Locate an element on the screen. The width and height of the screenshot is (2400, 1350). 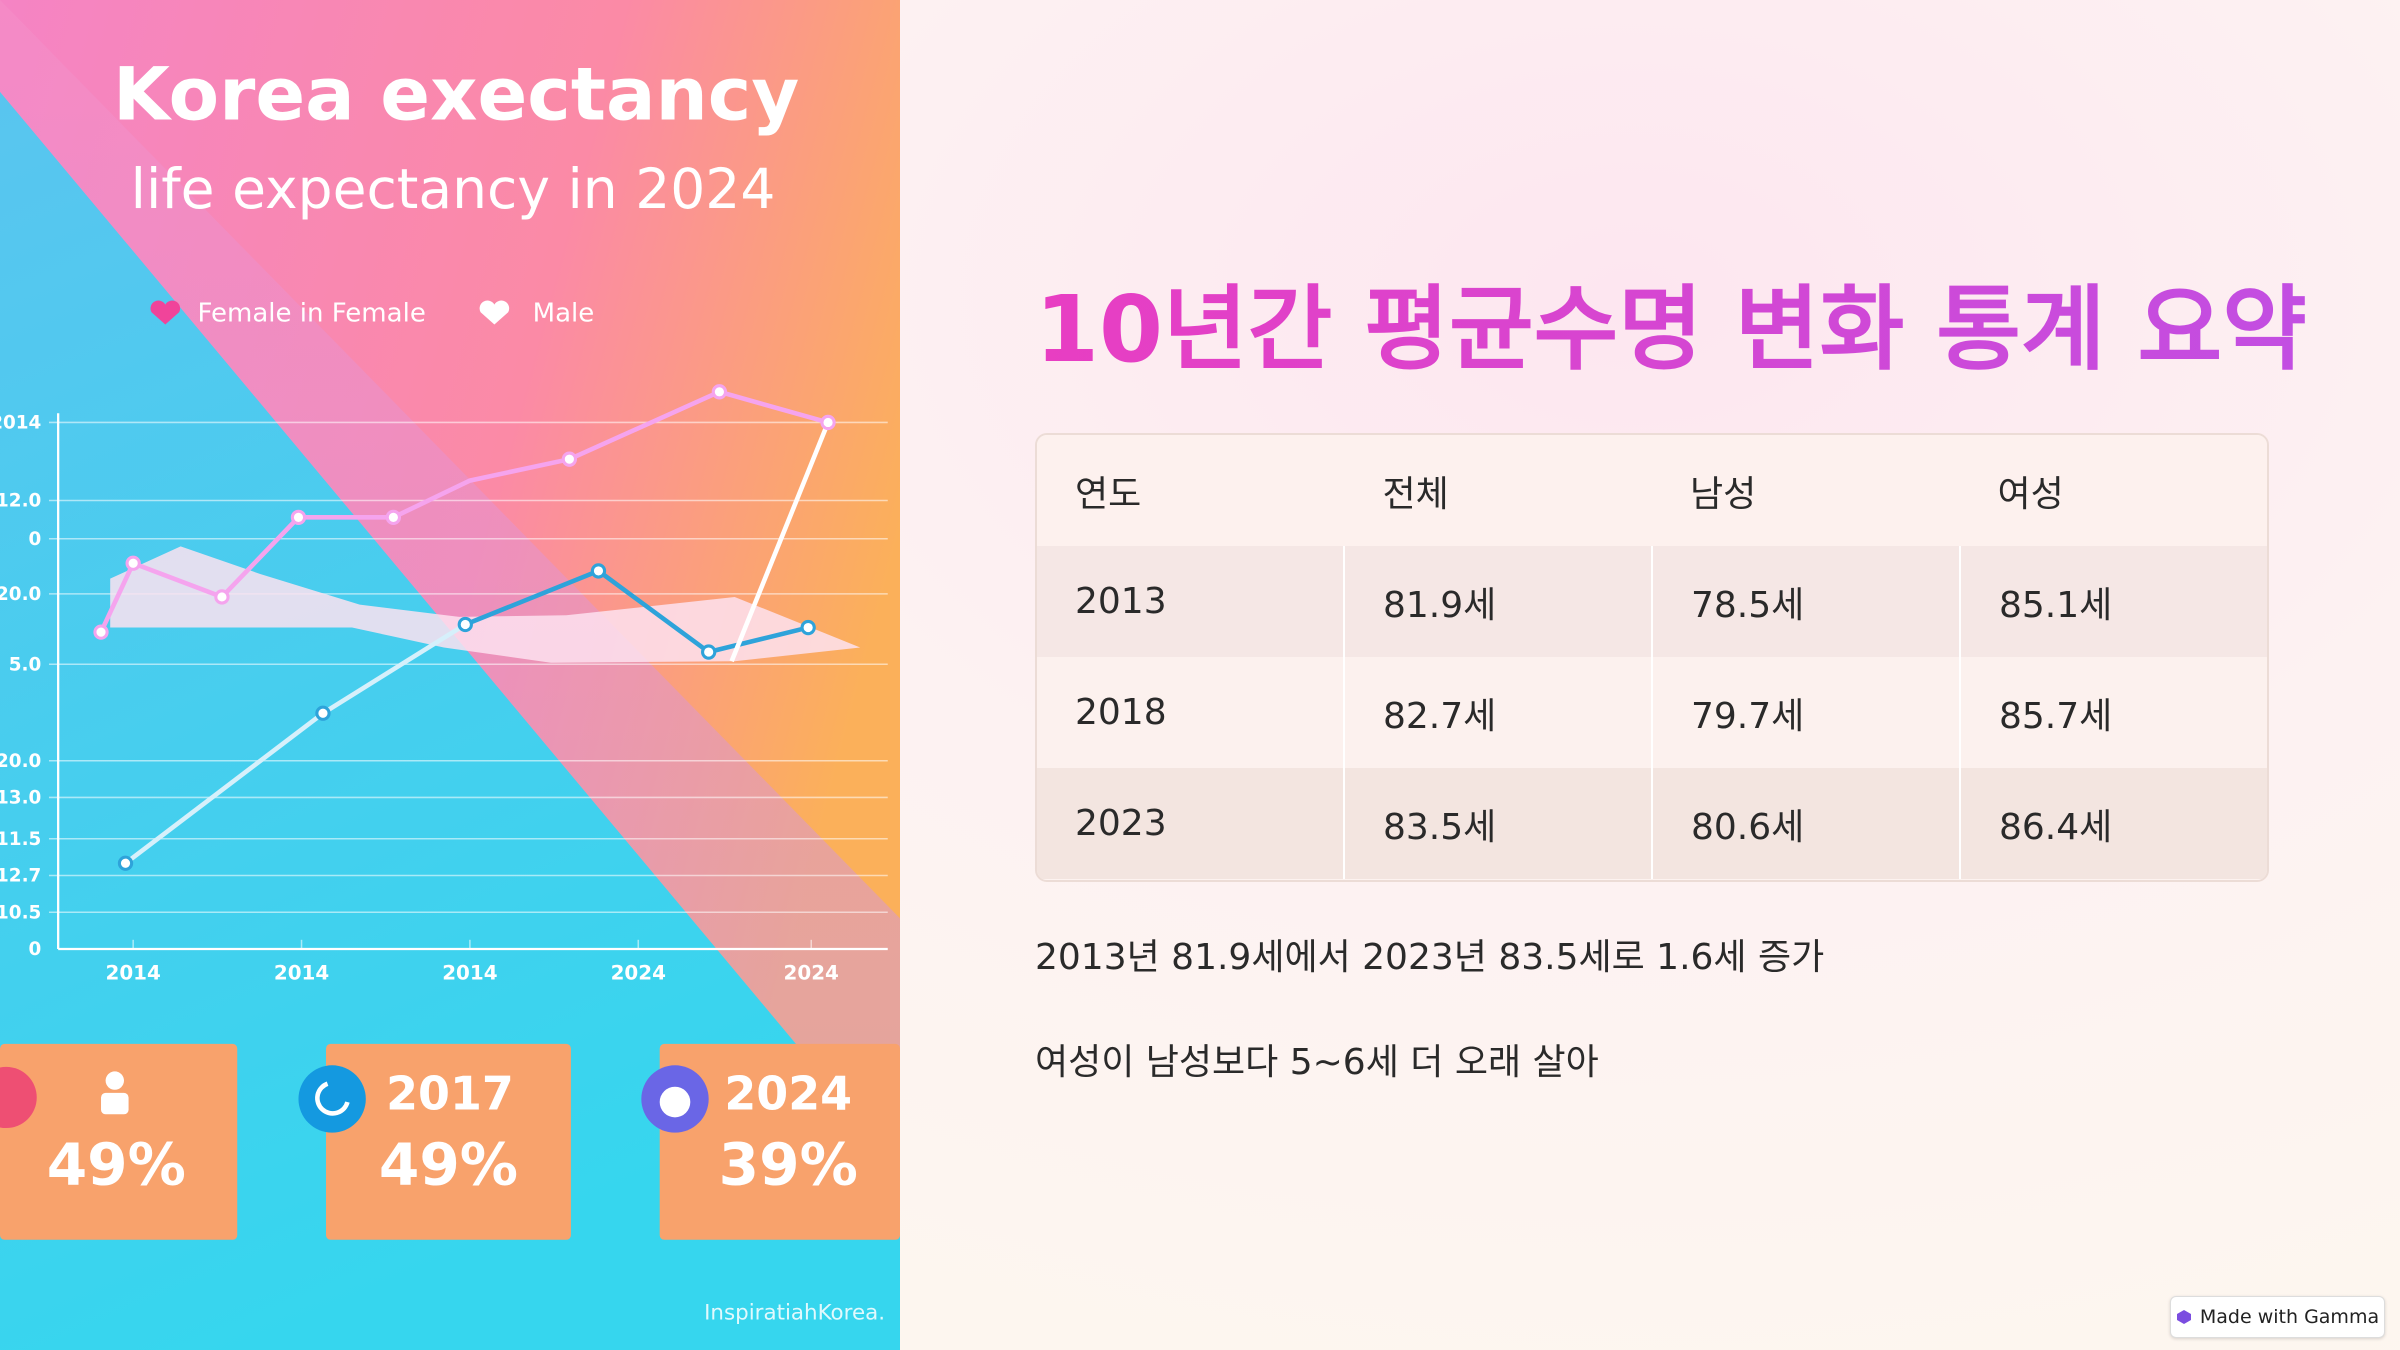
gamma-badge: Made with Gamma is located at coordinates (2277, 1317).